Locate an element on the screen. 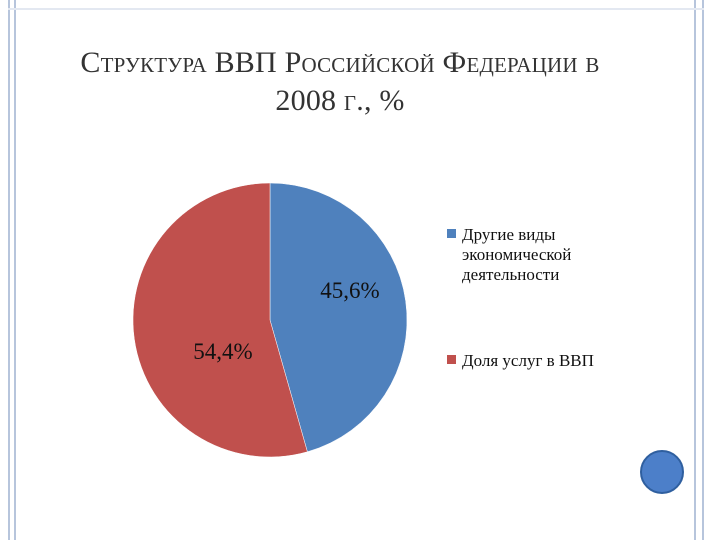  data-label-1: 45,6% is located at coordinates (349, 290).